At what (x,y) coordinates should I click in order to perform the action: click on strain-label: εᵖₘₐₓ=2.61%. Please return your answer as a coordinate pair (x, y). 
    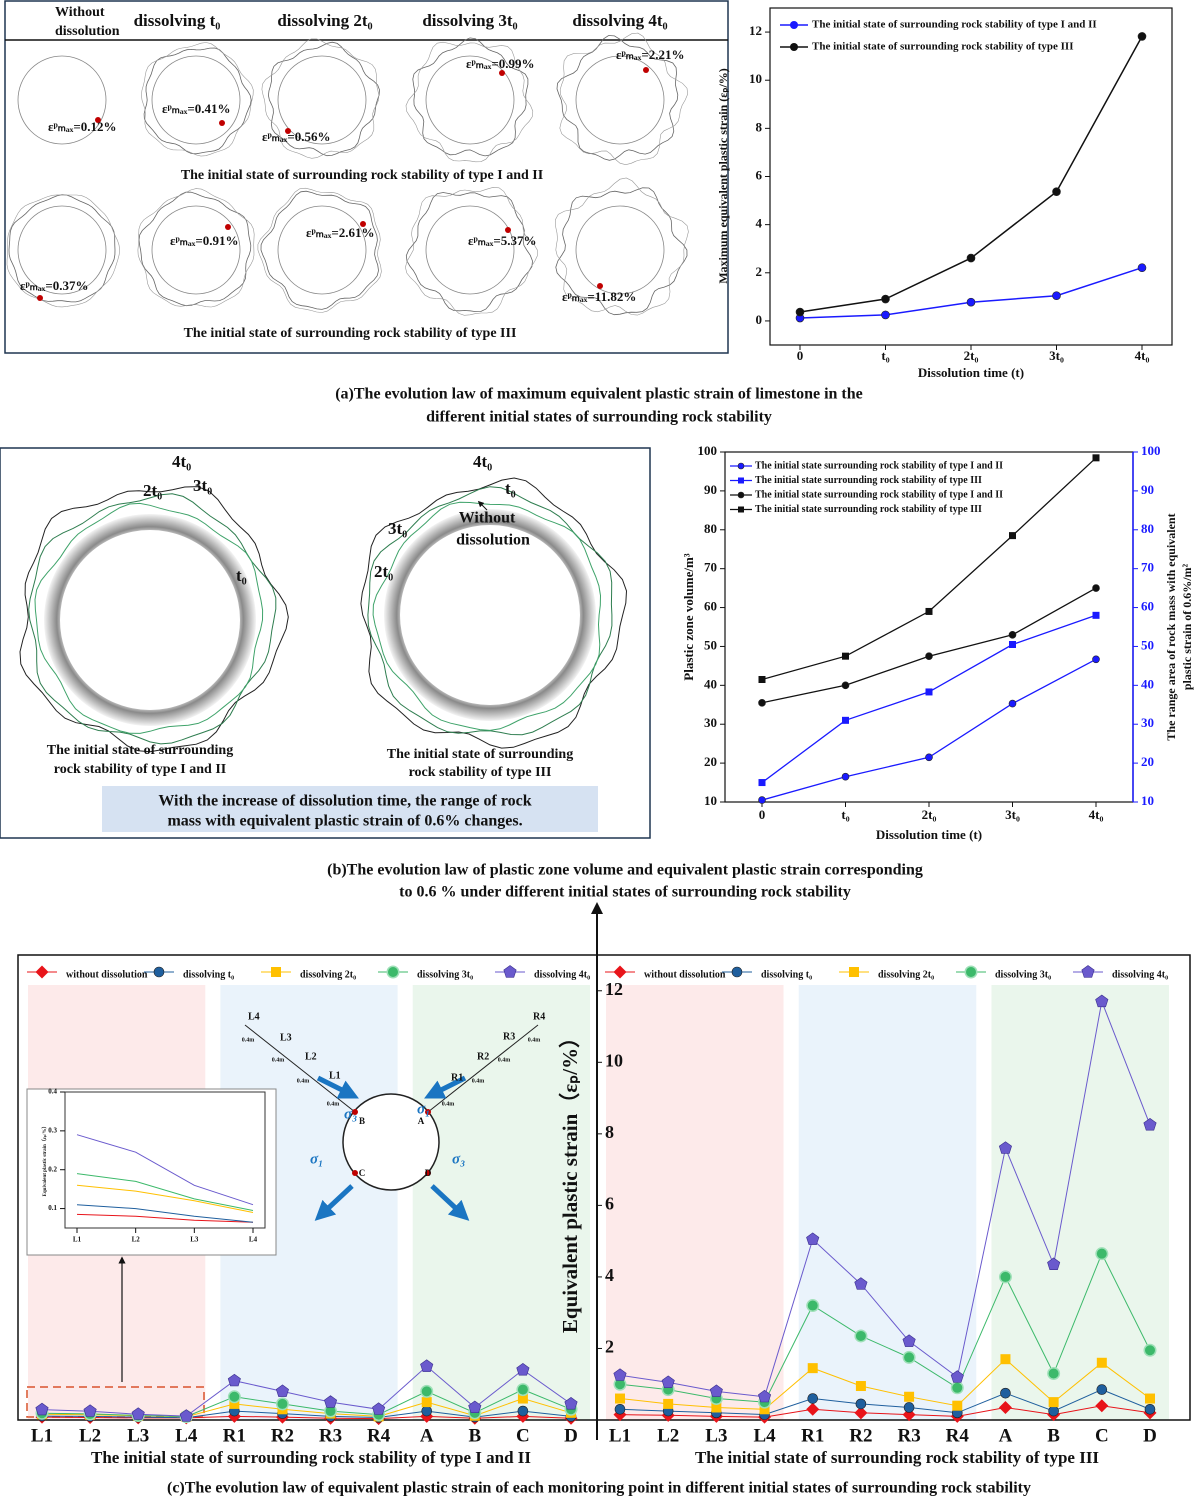
    Looking at the image, I should click on (340, 232).